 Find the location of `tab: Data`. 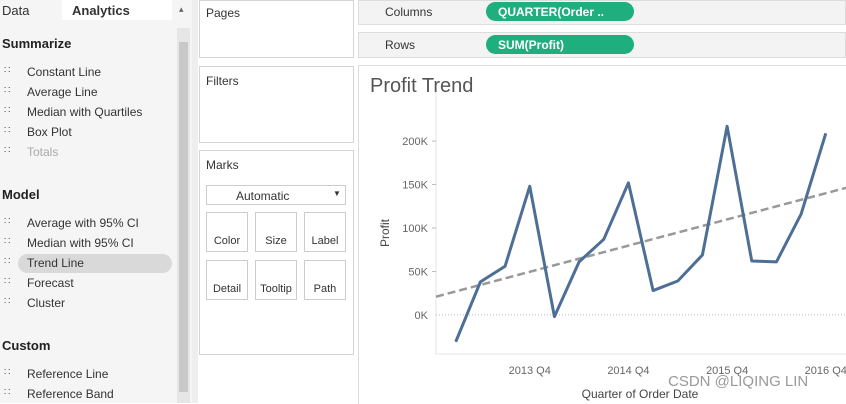

tab: Data is located at coordinates (16, 10).